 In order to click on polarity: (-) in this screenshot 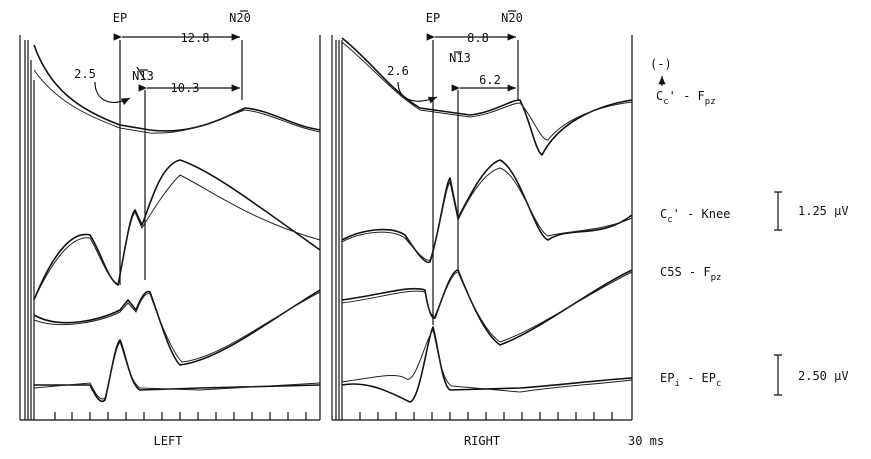, I will do `click(661, 64)`.